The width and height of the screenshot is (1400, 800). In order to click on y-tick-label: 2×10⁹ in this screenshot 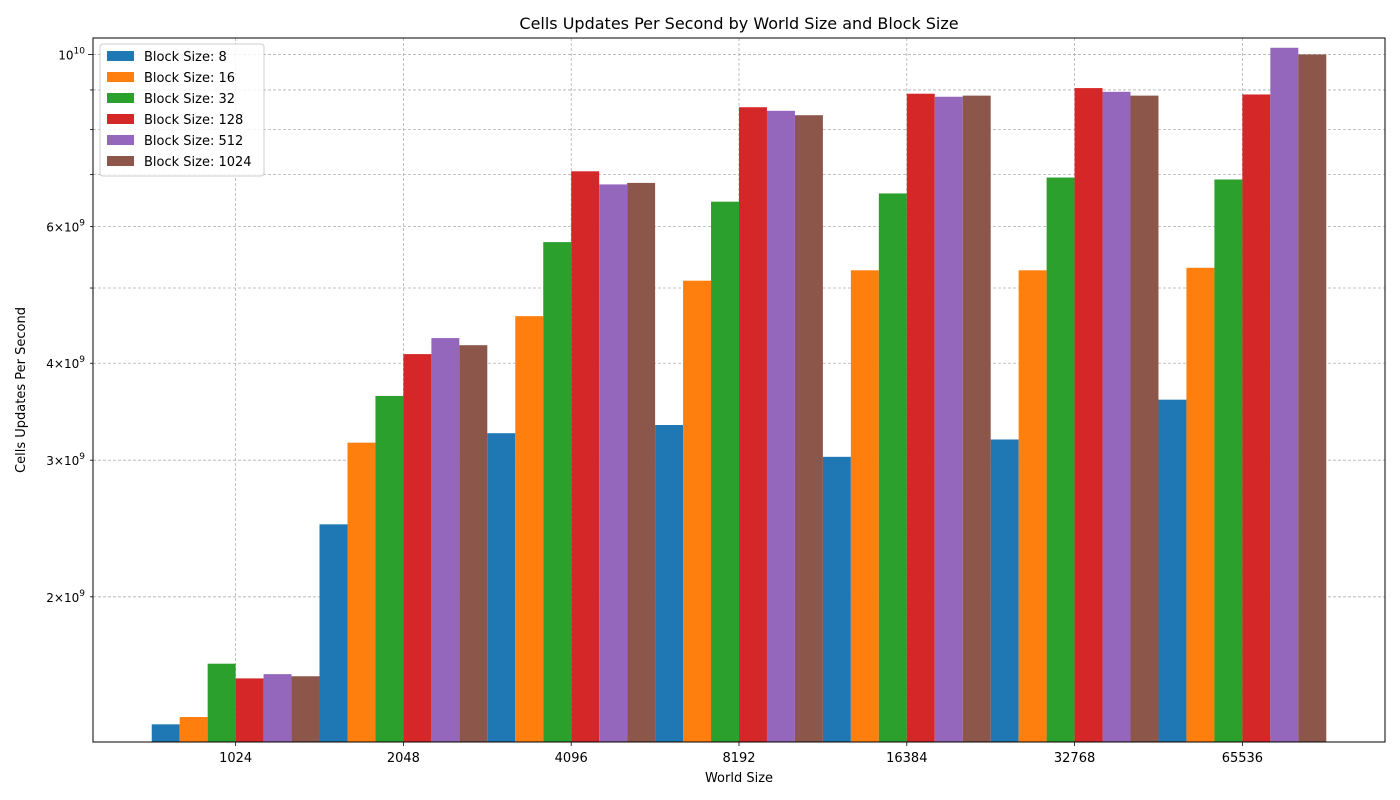, I will do `click(65, 597)`.